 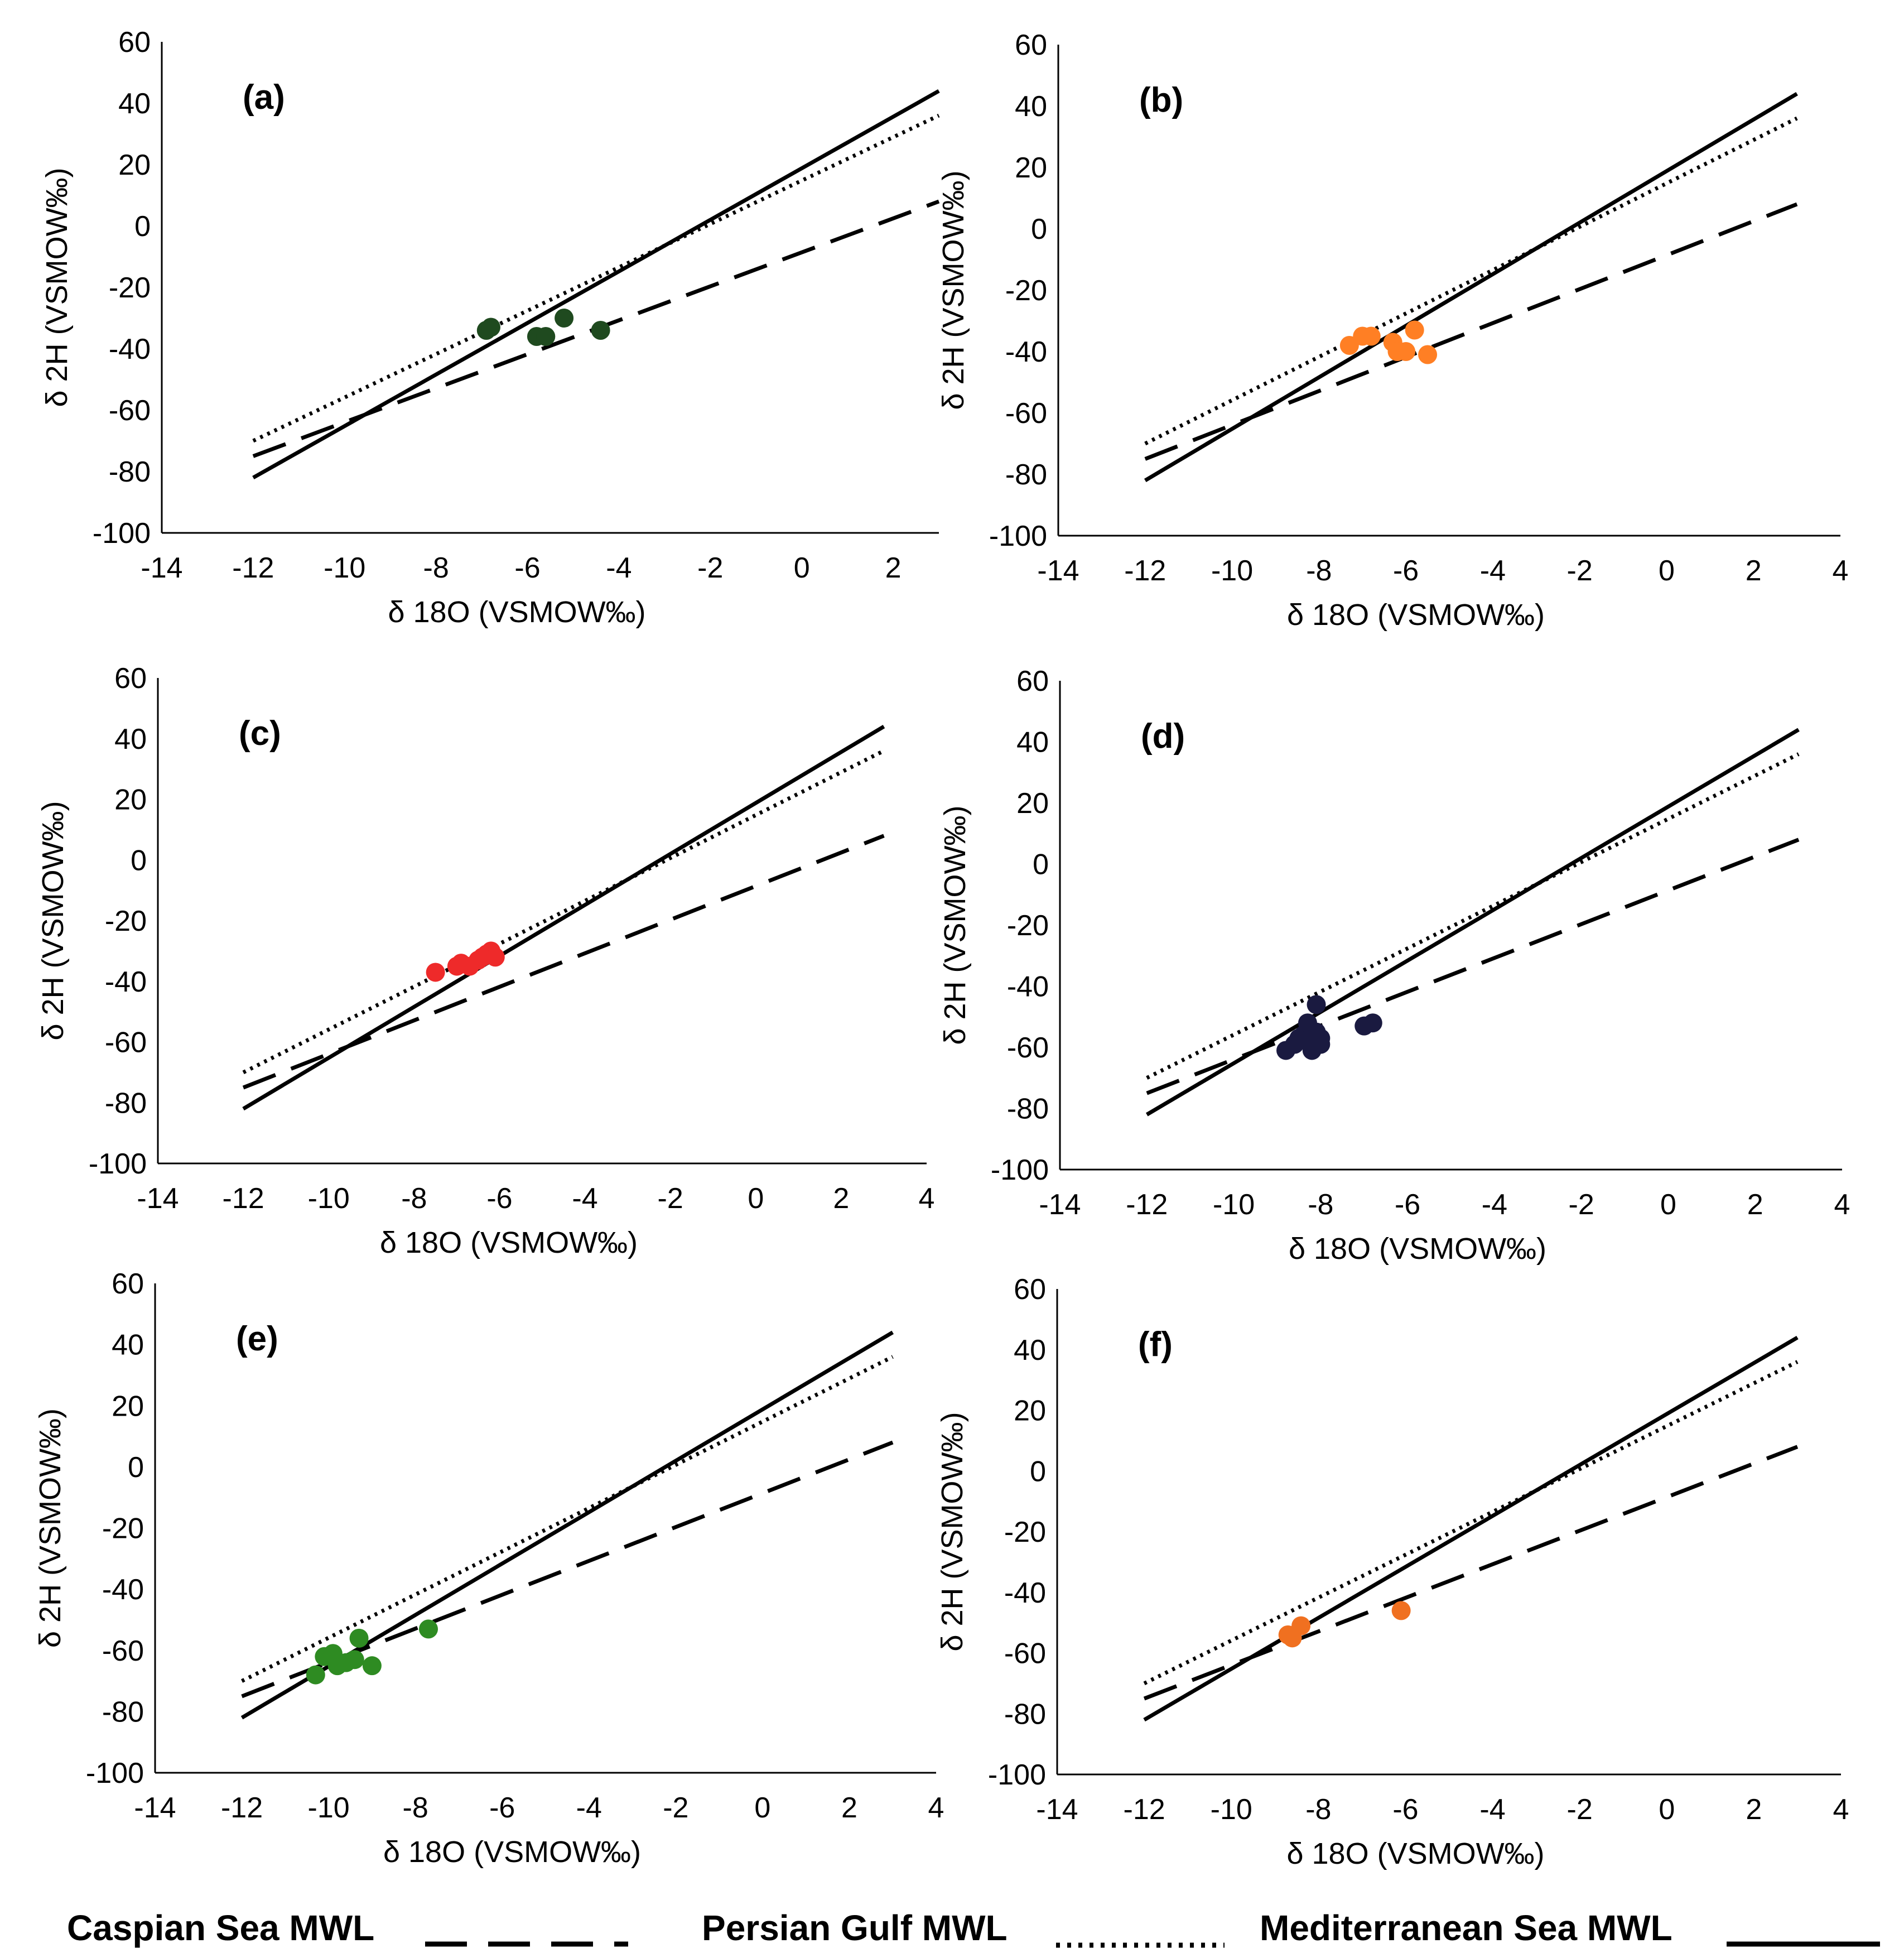 What do you see at coordinates (855, 1928) in the screenshot?
I see `legend-persian-label: Persian Gulf MWL` at bounding box center [855, 1928].